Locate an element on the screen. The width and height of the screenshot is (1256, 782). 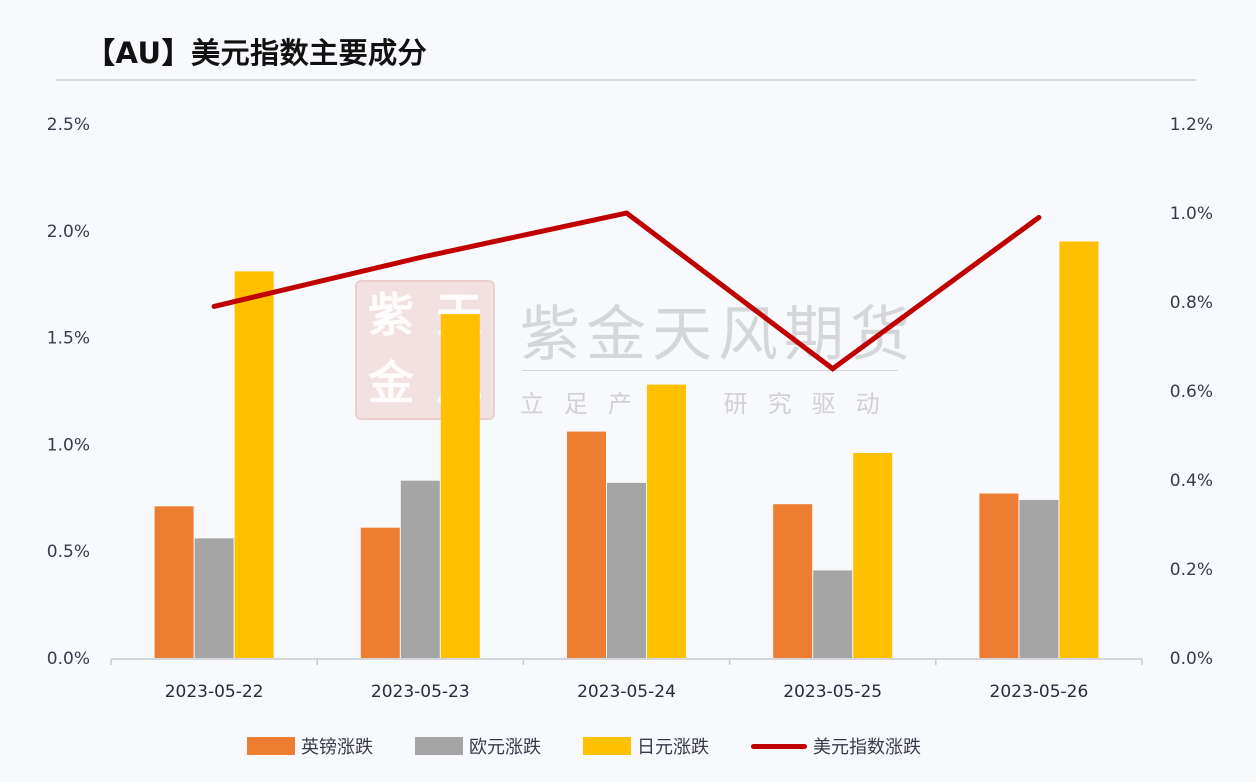
right-axis-tick-label: 1.0% is located at coordinates (1191, 214).